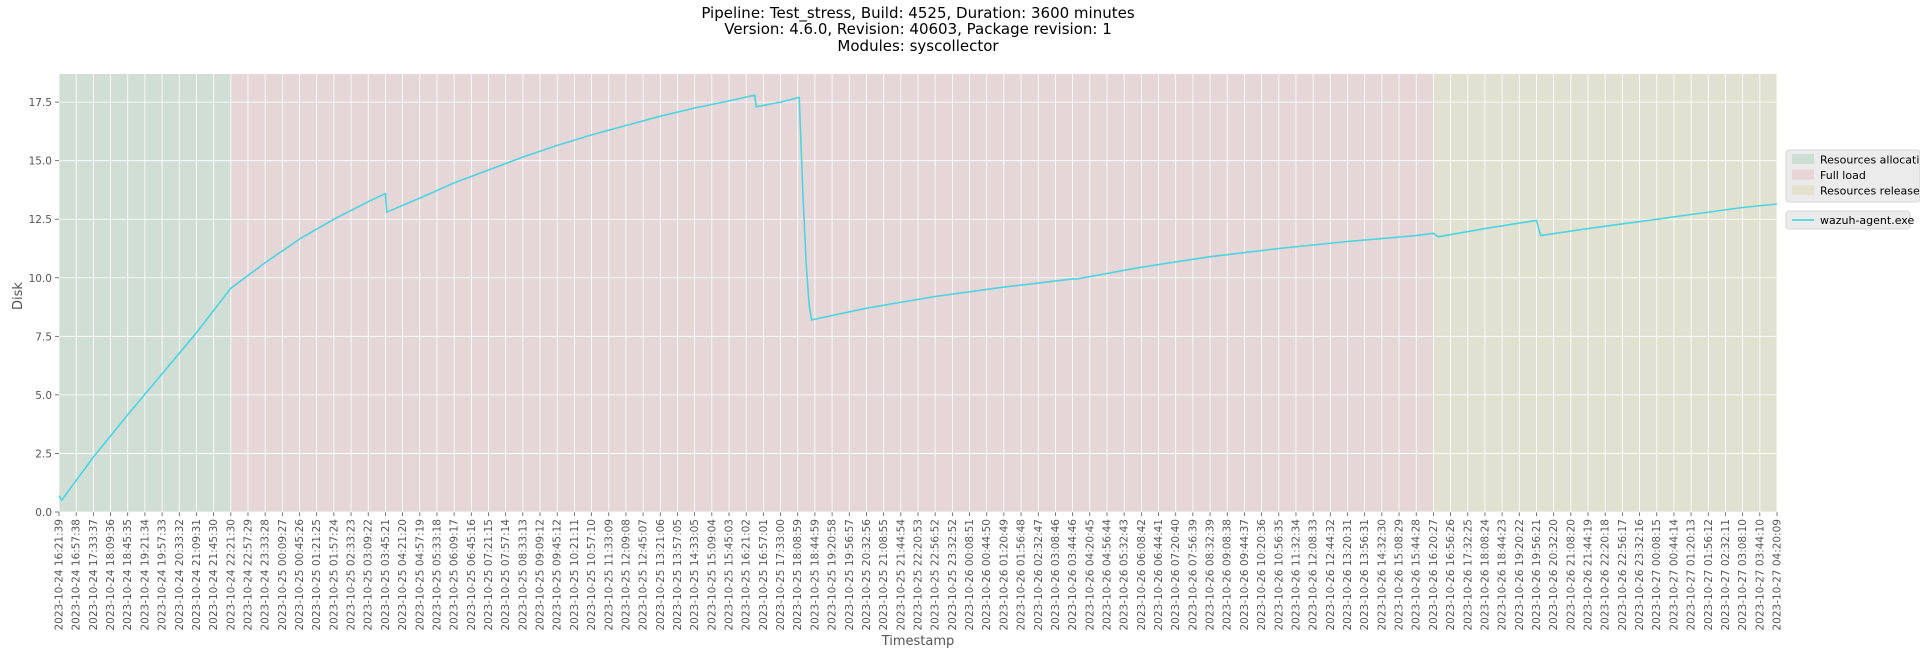  I want to click on x-tick-label: 2023-10-25 07:57:14, so click(506, 575).